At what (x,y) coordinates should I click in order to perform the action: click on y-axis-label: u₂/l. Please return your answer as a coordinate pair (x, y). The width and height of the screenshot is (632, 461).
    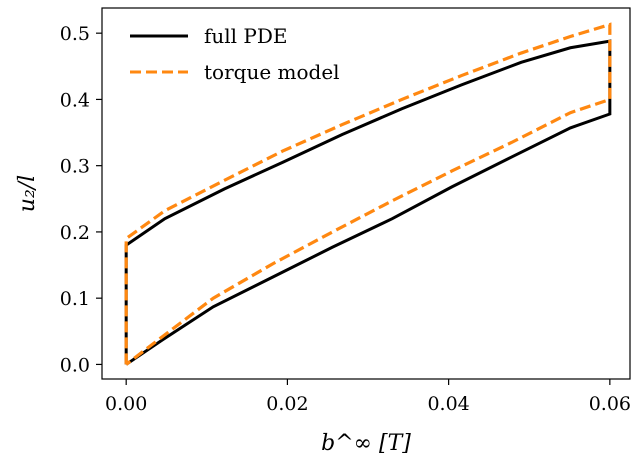
    Looking at the image, I should click on (27, 193).